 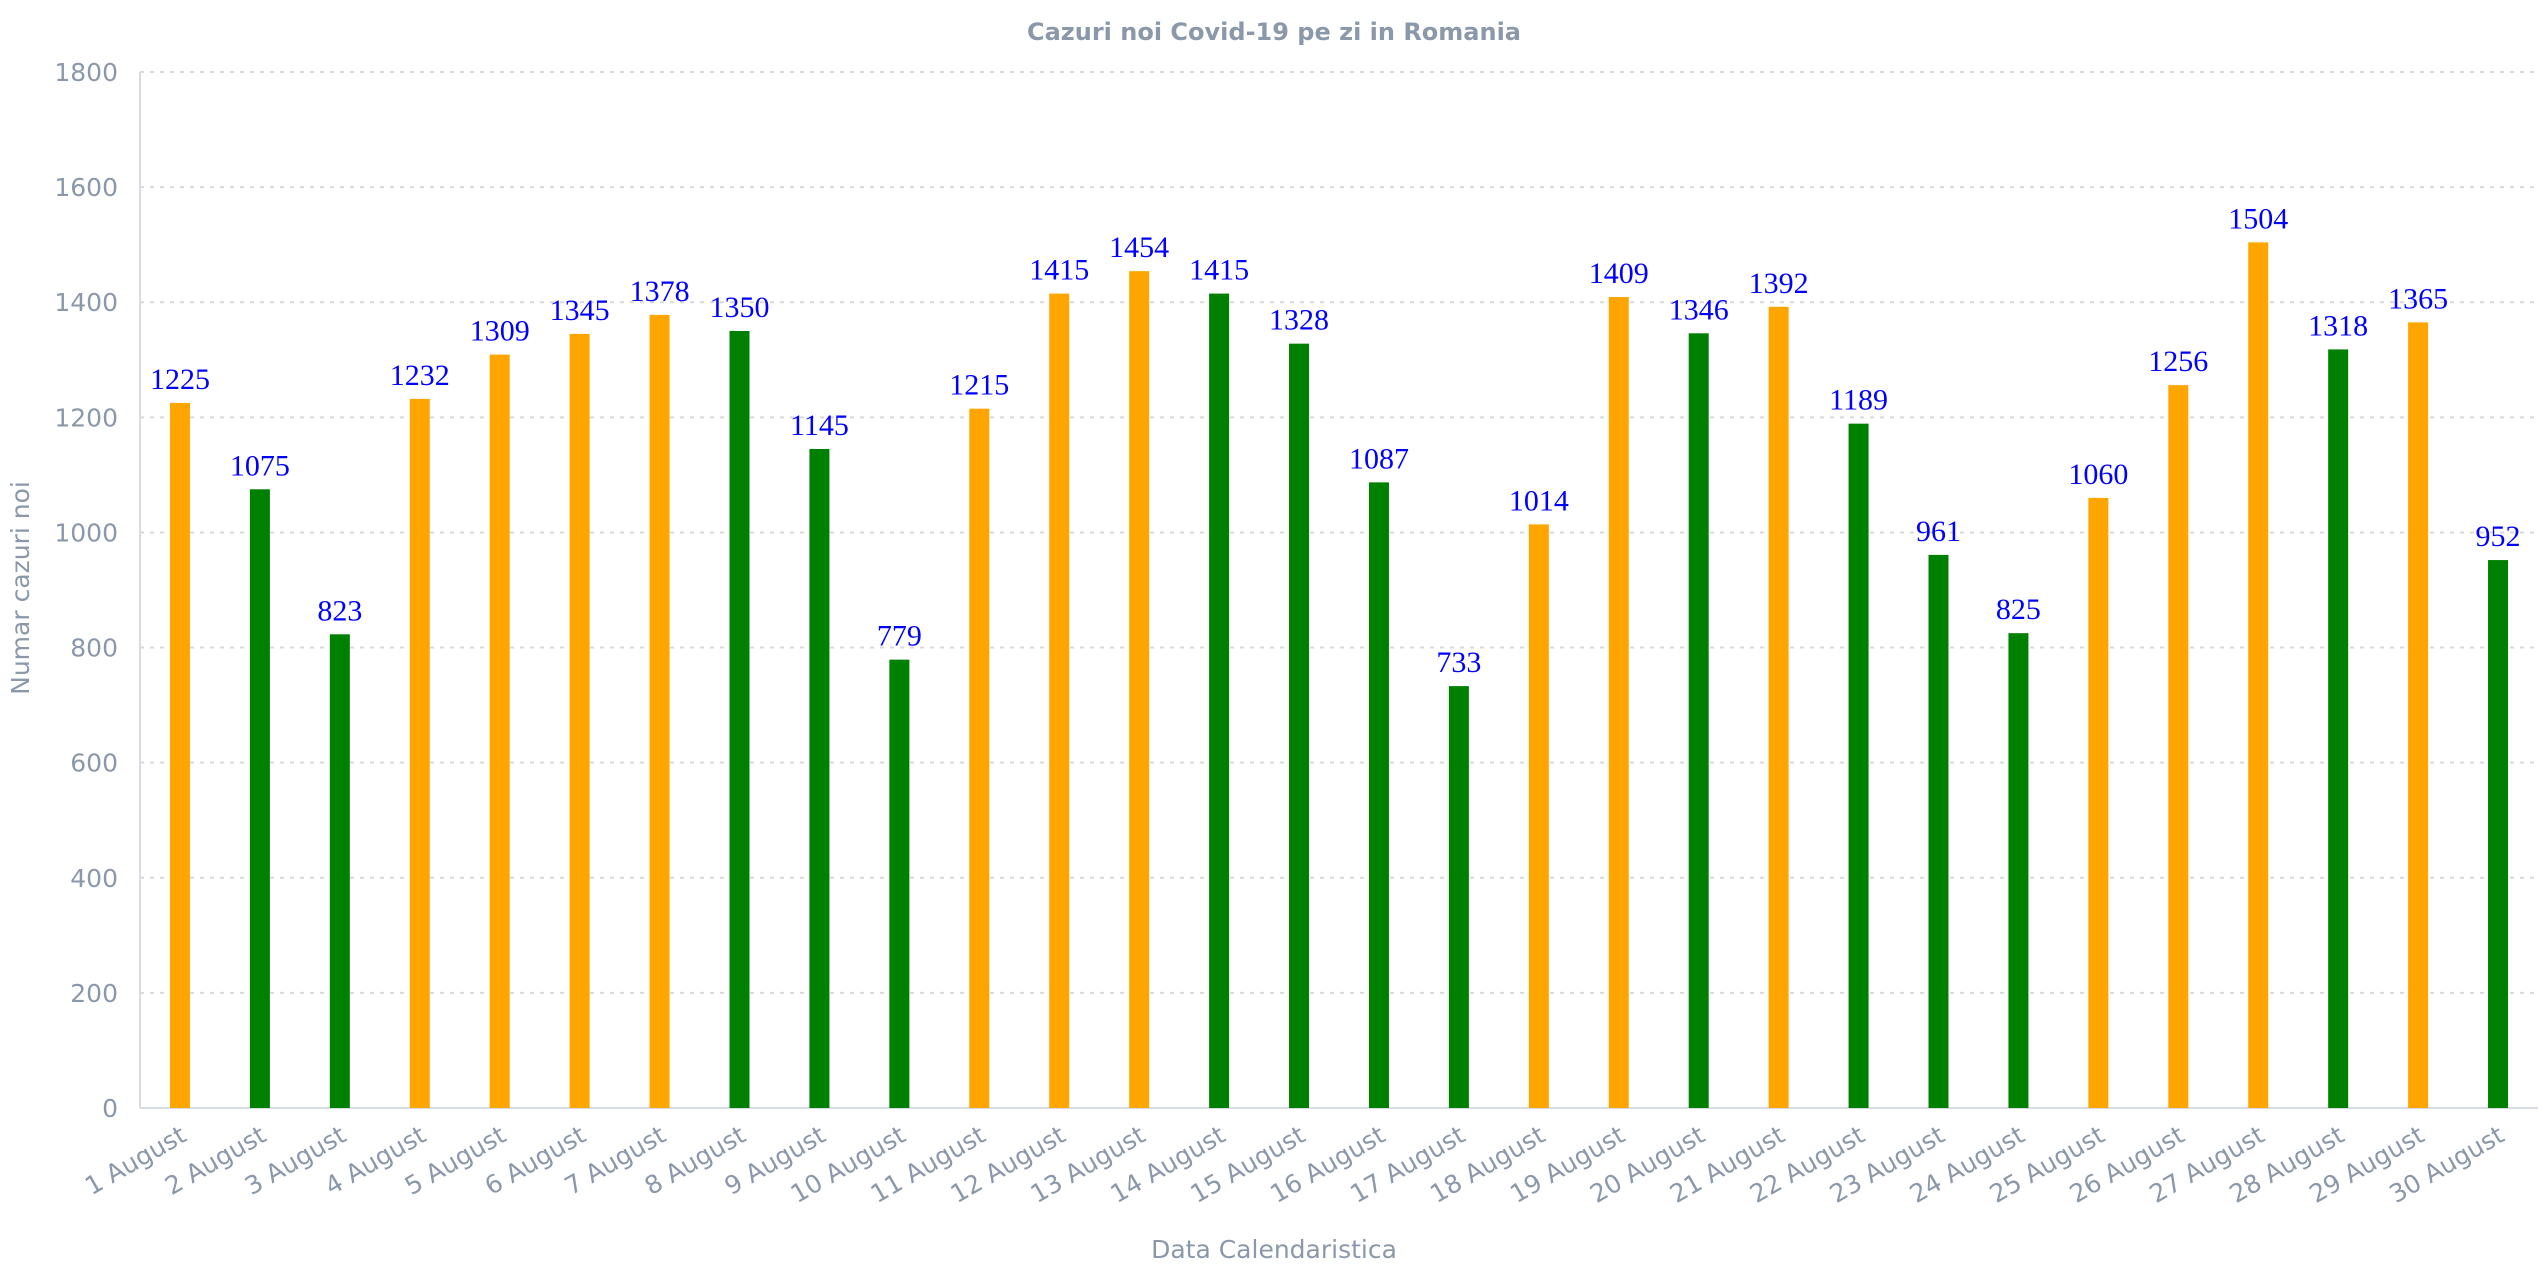 I want to click on bar-value-label: 1346, so click(x=1699, y=309).